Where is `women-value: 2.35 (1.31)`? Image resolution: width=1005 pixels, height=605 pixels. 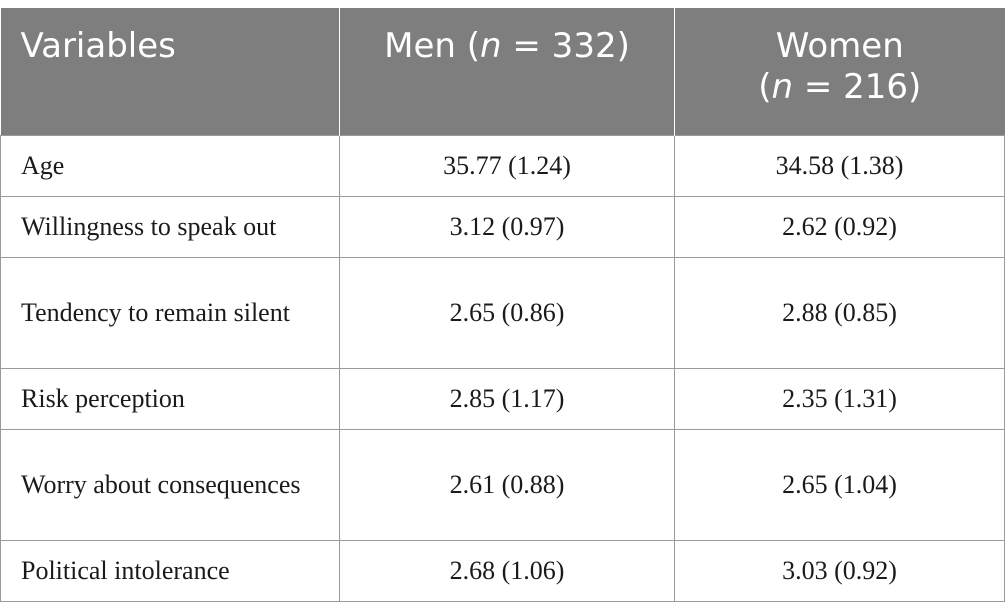
women-value: 2.35 (1.31) is located at coordinates (839, 399).